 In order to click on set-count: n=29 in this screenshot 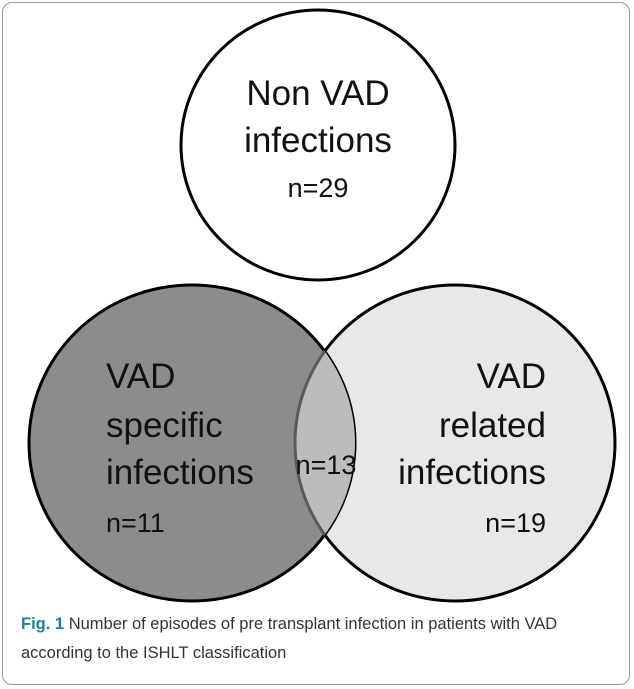, I will do `click(318, 188)`.